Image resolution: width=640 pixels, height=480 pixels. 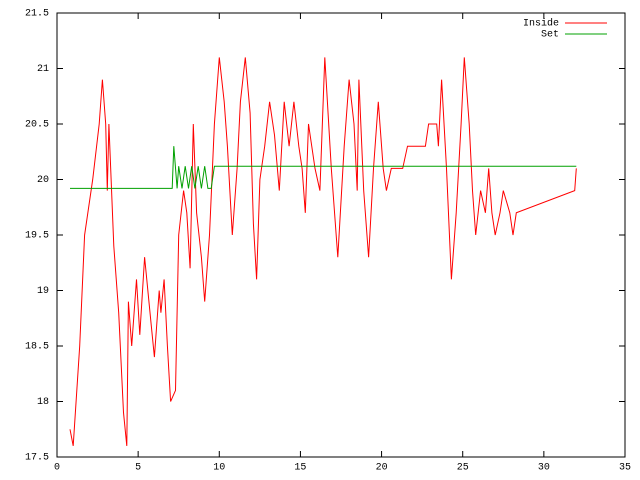 I want to click on x-tick-label: 5, so click(x=138, y=468).